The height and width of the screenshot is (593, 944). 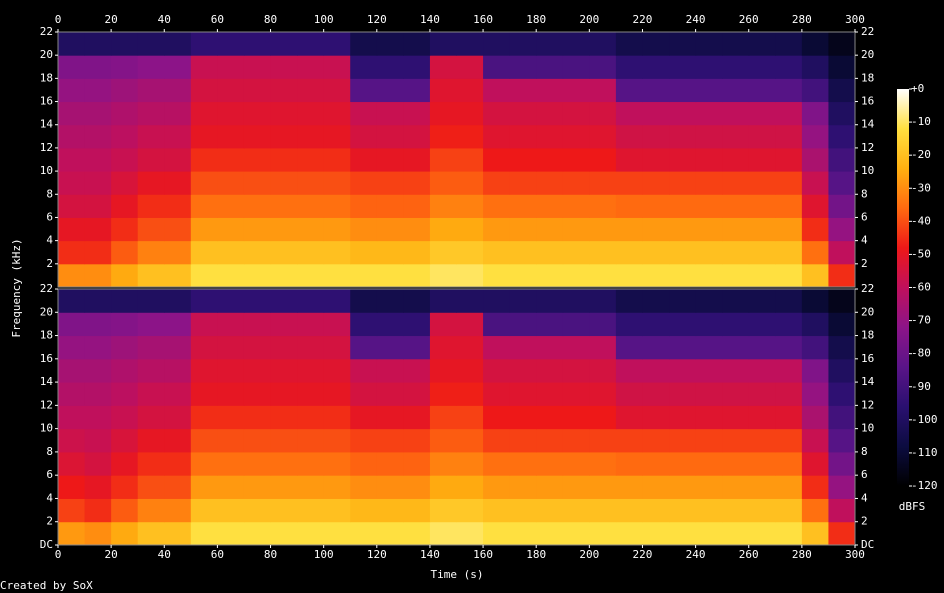 I want to click on colorbar-tick-label: +0, so click(x=917, y=88).